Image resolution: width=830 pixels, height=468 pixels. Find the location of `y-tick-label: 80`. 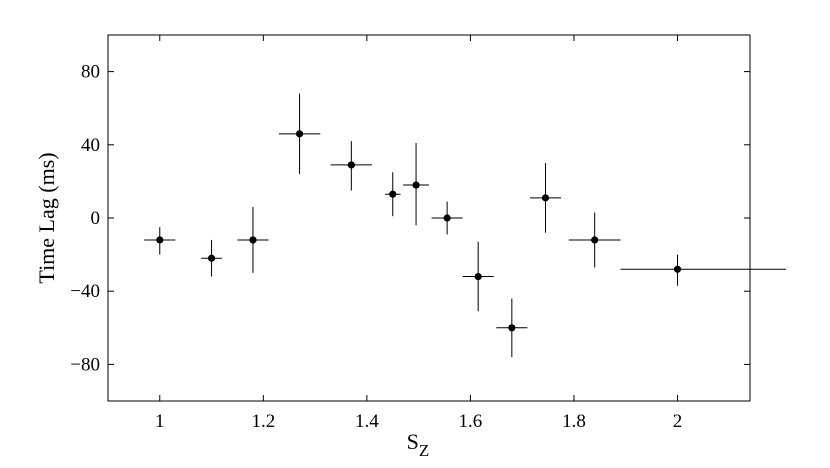

y-tick-label: 80 is located at coordinates (90, 72).